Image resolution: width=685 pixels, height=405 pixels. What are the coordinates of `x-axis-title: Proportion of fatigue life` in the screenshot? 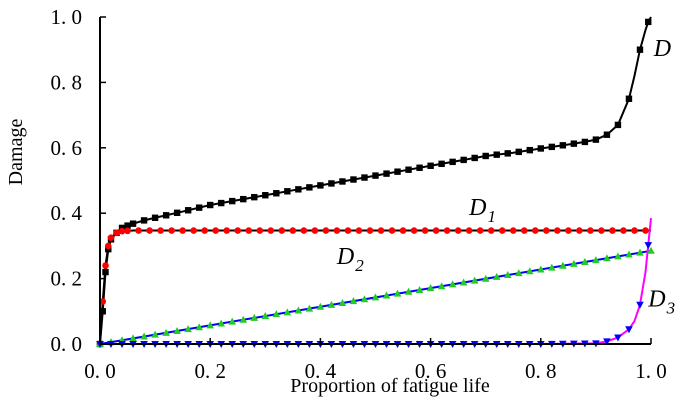 It's located at (390, 386).